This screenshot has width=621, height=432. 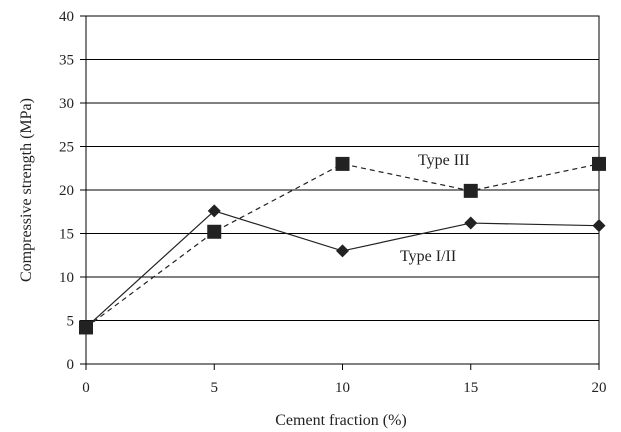 What do you see at coordinates (428, 256) in the screenshot?
I see `series-label-type-i-ii: Type I/II` at bounding box center [428, 256].